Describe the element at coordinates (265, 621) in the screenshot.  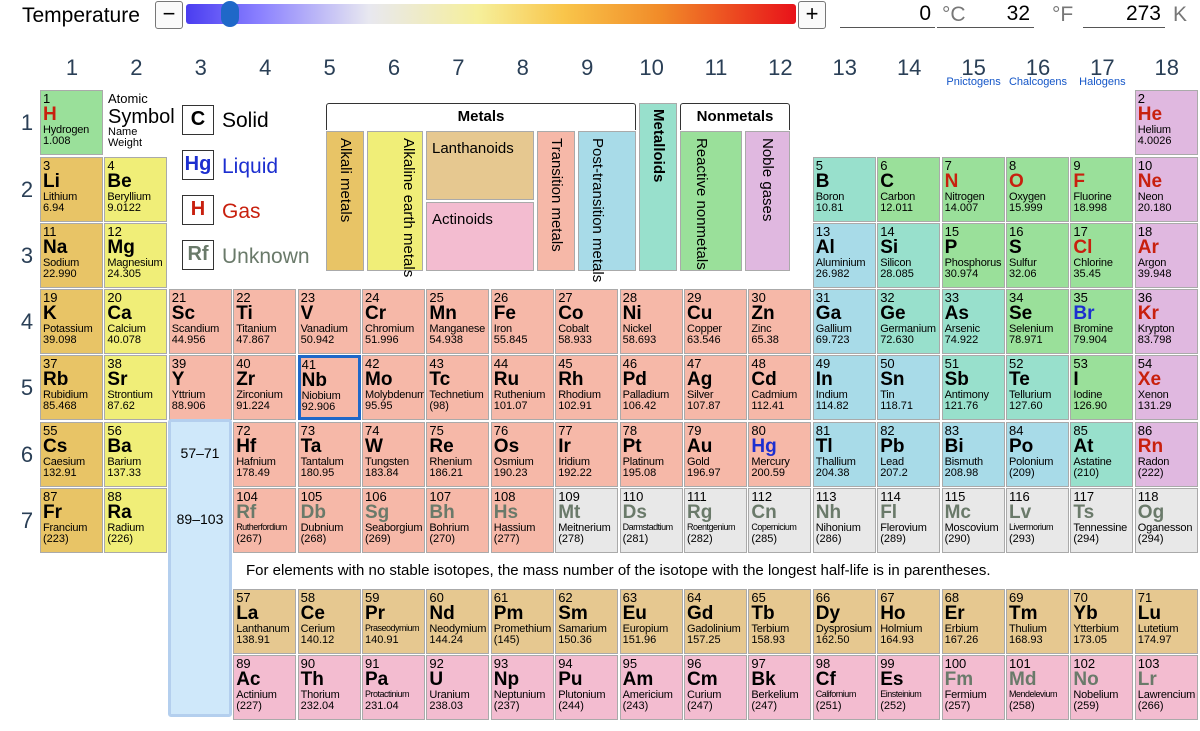
I see `element-lanthanum: 57 La Lanthanum 138.91` at that location.